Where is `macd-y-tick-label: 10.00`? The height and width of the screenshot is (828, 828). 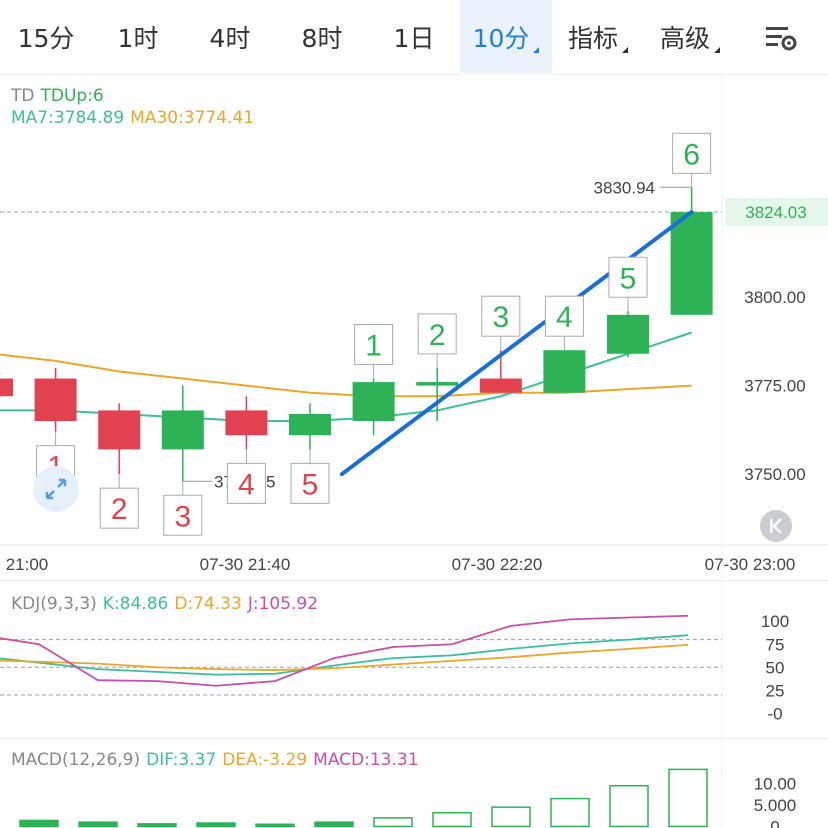
macd-y-tick-label: 10.00 is located at coordinates (775, 784).